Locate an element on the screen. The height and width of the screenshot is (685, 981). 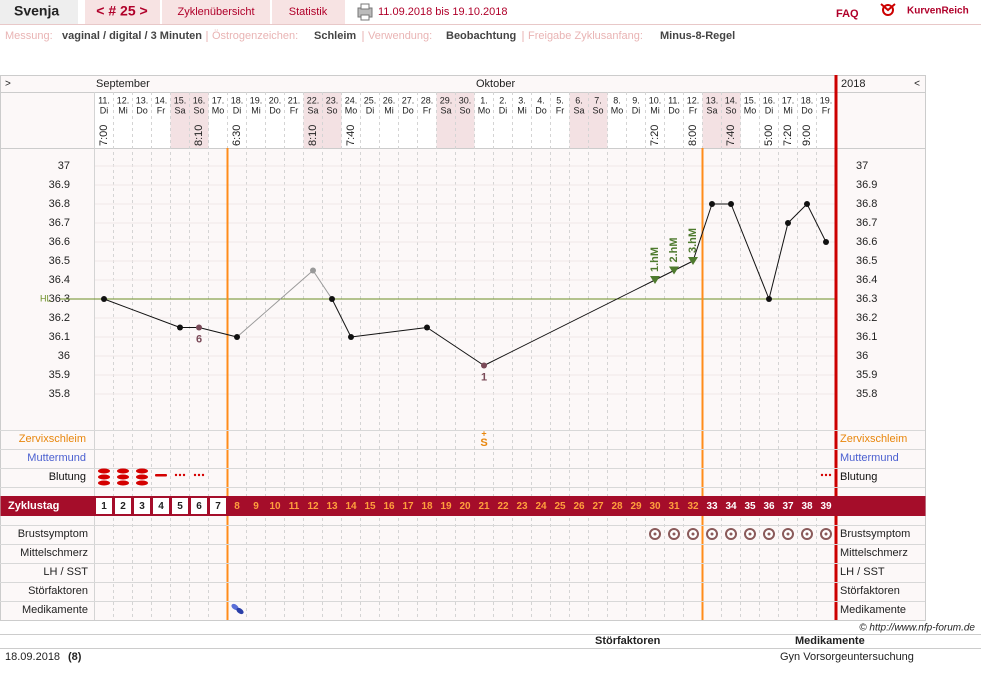
cycle-day: 6 is located at coordinates (199, 506).